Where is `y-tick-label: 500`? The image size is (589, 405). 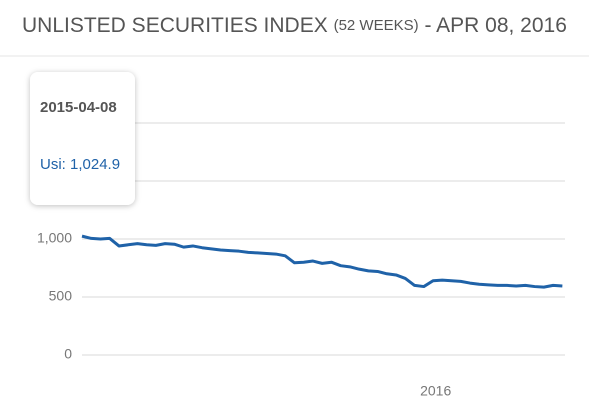
y-tick-label: 500 is located at coordinates (61, 296).